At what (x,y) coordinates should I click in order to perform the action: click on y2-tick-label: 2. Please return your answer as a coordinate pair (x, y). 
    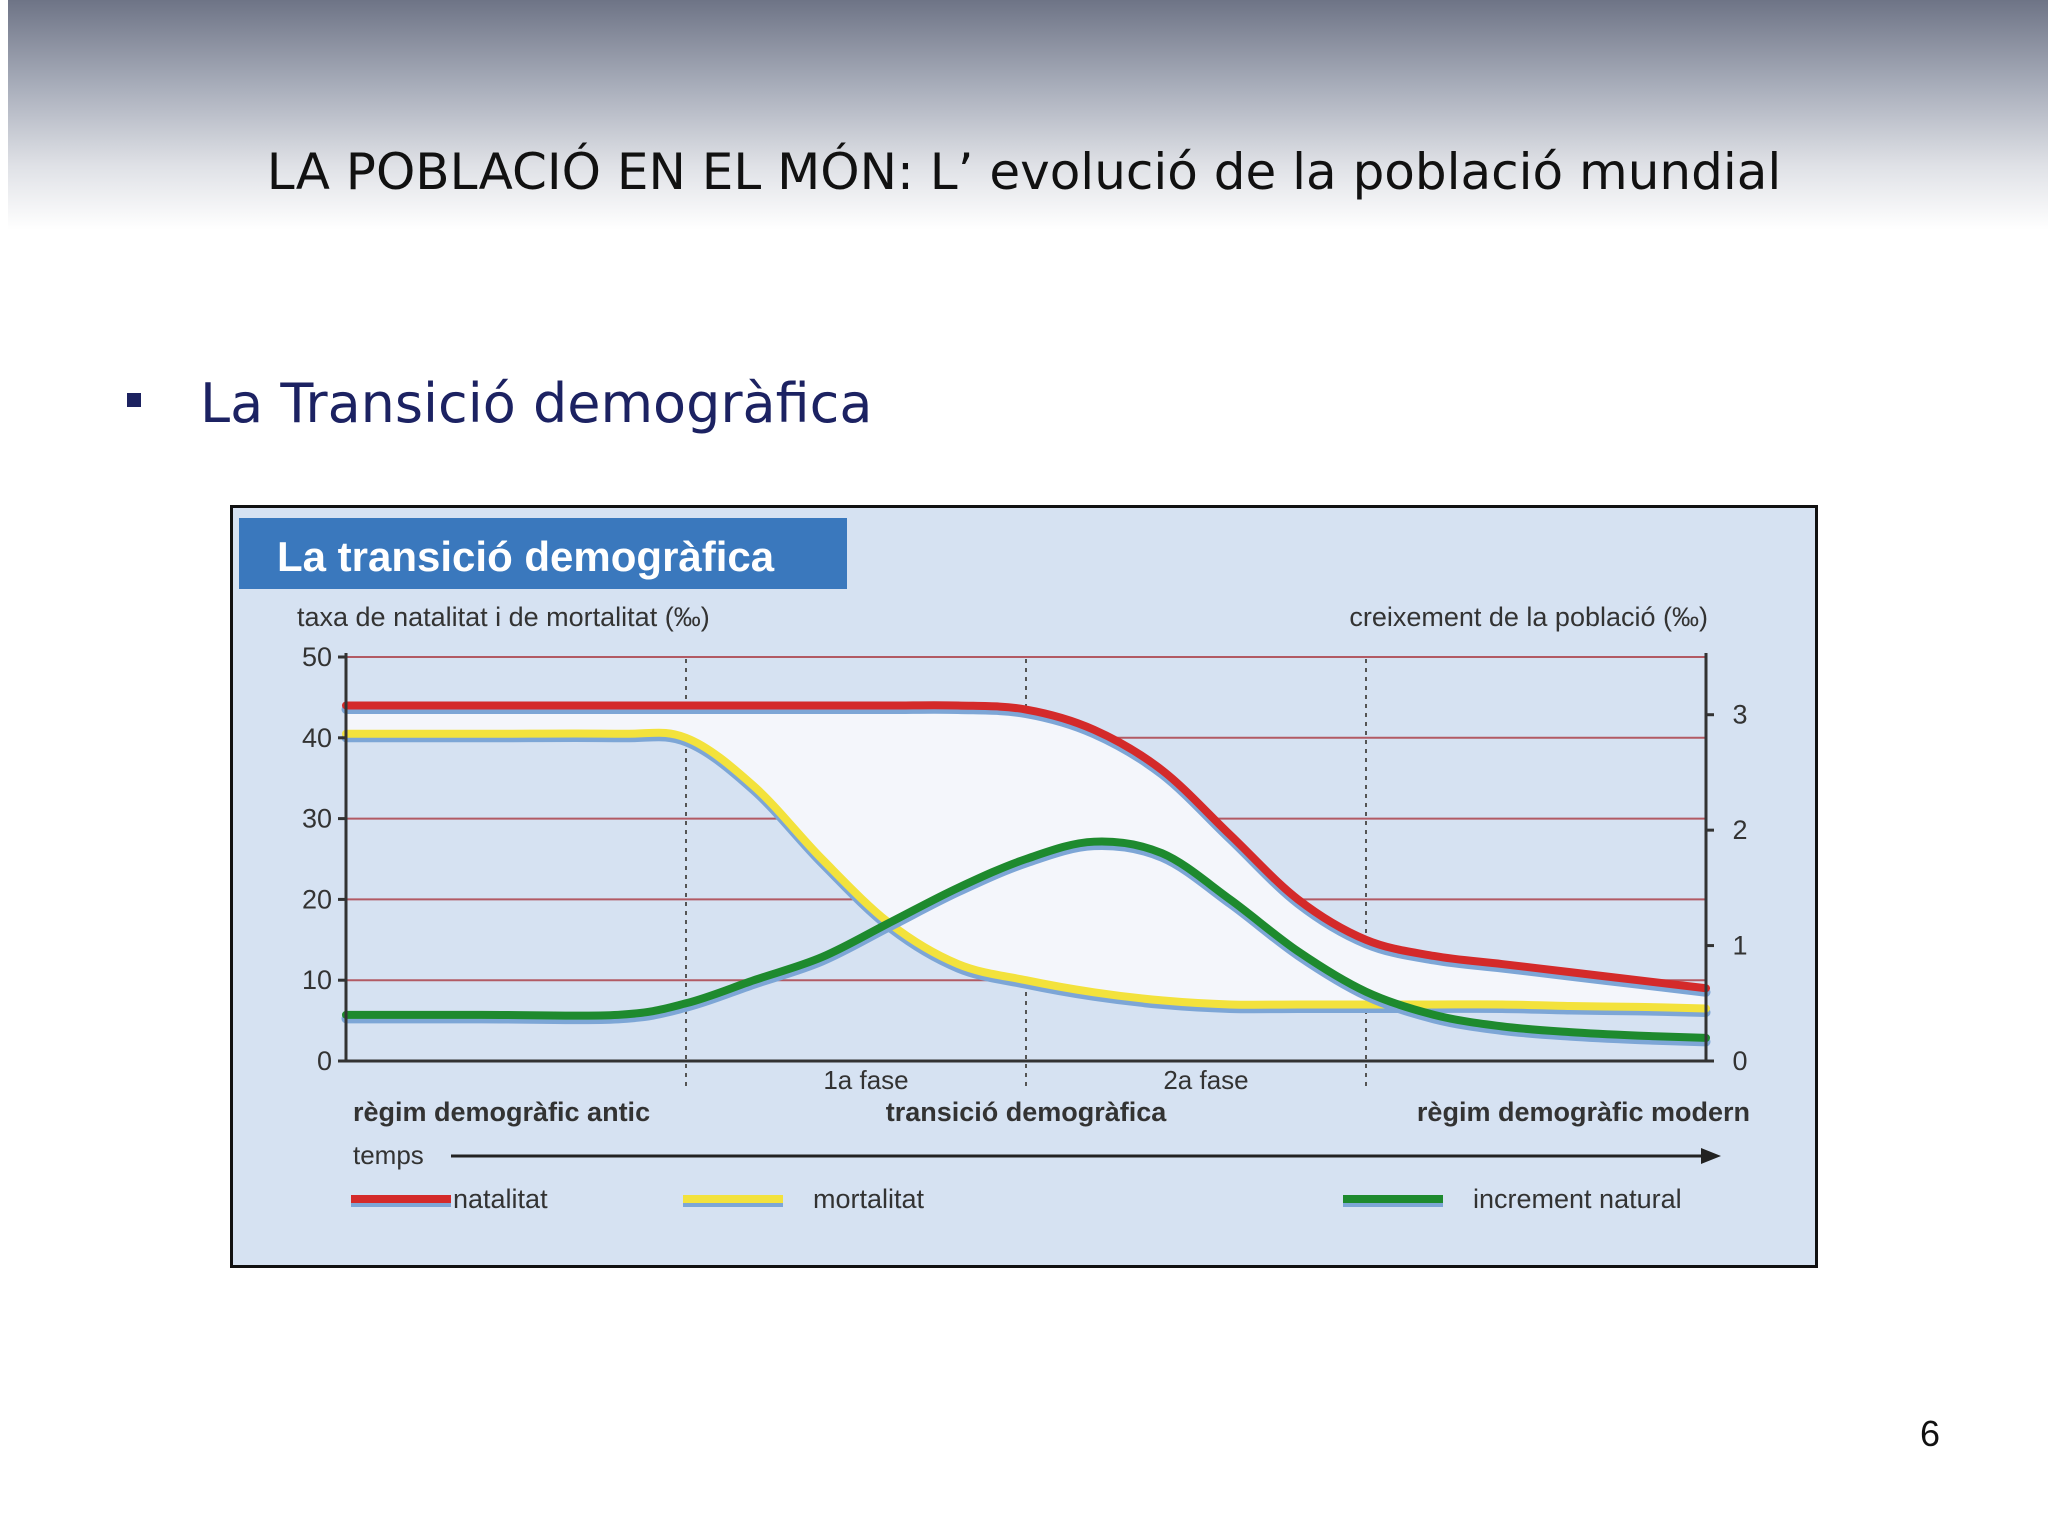
    Looking at the image, I should click on (1739, 830).